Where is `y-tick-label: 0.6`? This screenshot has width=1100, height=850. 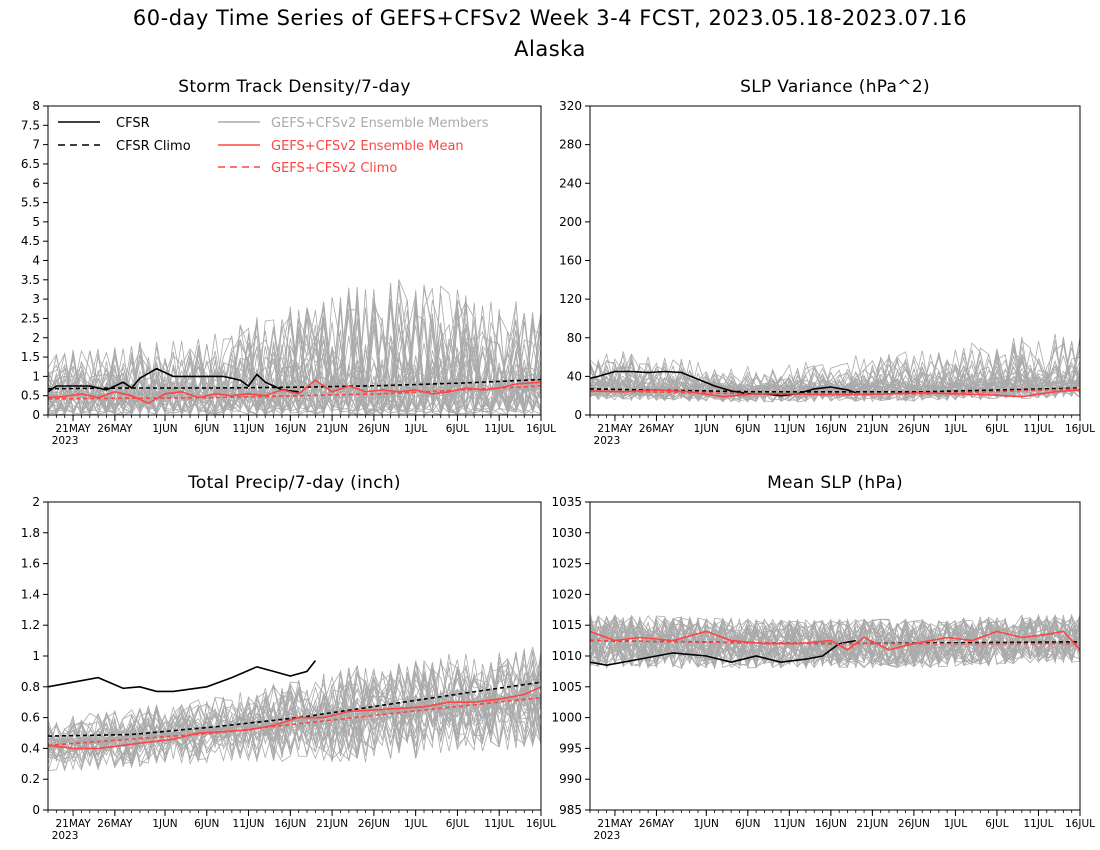
y-tick-label: 0.6 is located at coordinates (30, 718).